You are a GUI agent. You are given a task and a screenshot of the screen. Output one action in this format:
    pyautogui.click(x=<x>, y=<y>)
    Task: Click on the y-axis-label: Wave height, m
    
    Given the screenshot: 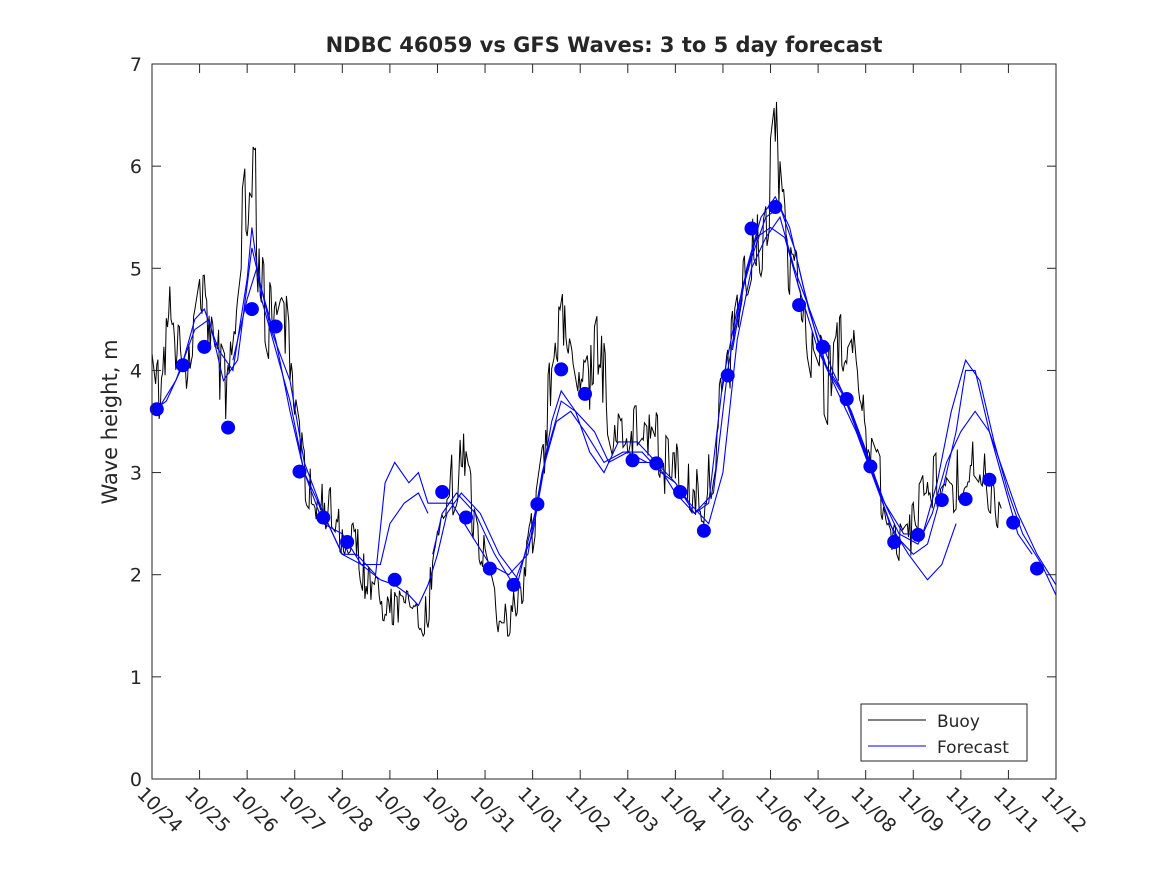 What is the action you would take?
    pyautogui.click(x=110, y=421)
    